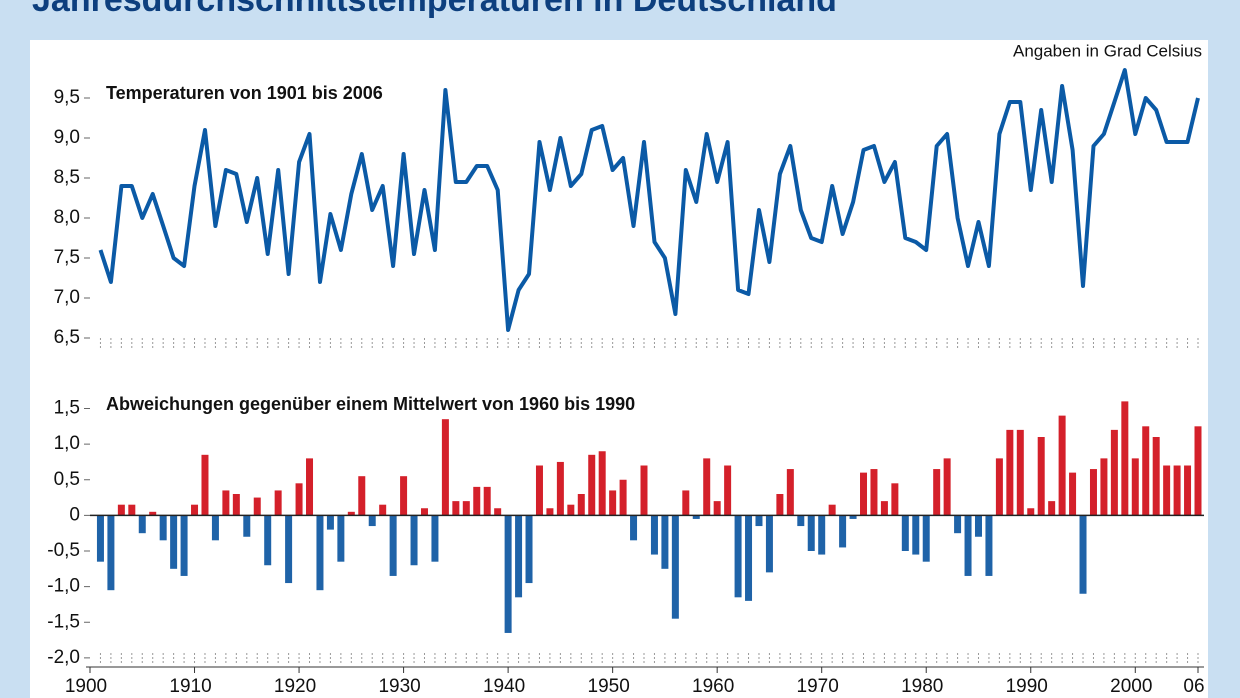 The height and width of the screenshot is (698, 1240). I want to click on y-tick-label: -1,5, so click(63, 621).